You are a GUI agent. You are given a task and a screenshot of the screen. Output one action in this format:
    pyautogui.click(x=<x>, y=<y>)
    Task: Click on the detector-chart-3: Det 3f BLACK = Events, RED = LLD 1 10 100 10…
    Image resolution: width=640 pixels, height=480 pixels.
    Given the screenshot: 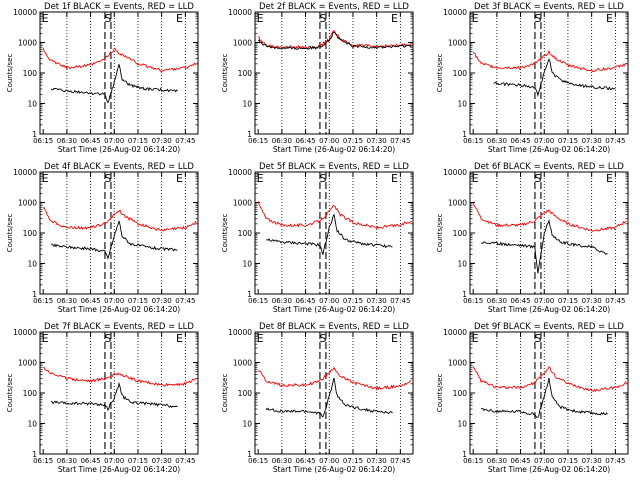 What is the action you would take?
    pyautogui.click(x=532, y=78)
    